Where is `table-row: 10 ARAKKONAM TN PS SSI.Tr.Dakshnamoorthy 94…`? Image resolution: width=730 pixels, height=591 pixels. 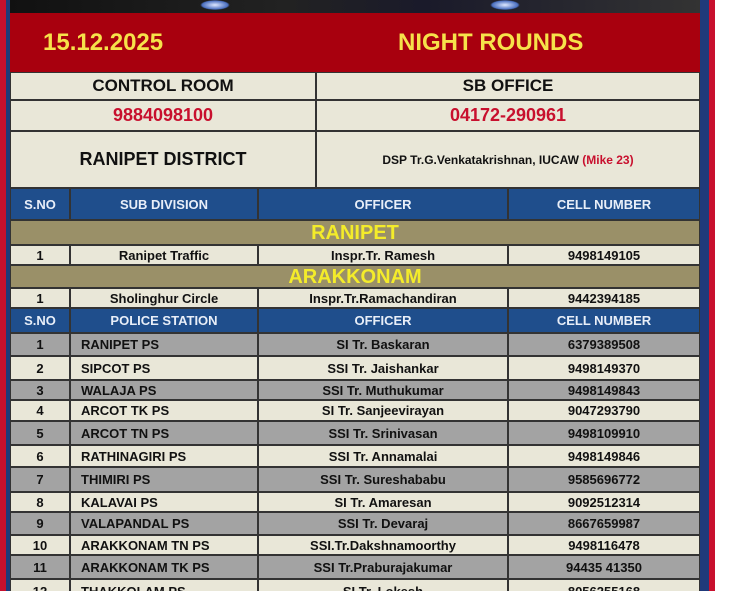
table-row: 10 ARAKKONAM TN PS SSI.Tr.Dakshnamoorthy 94… is located at coordinates (355, 545).